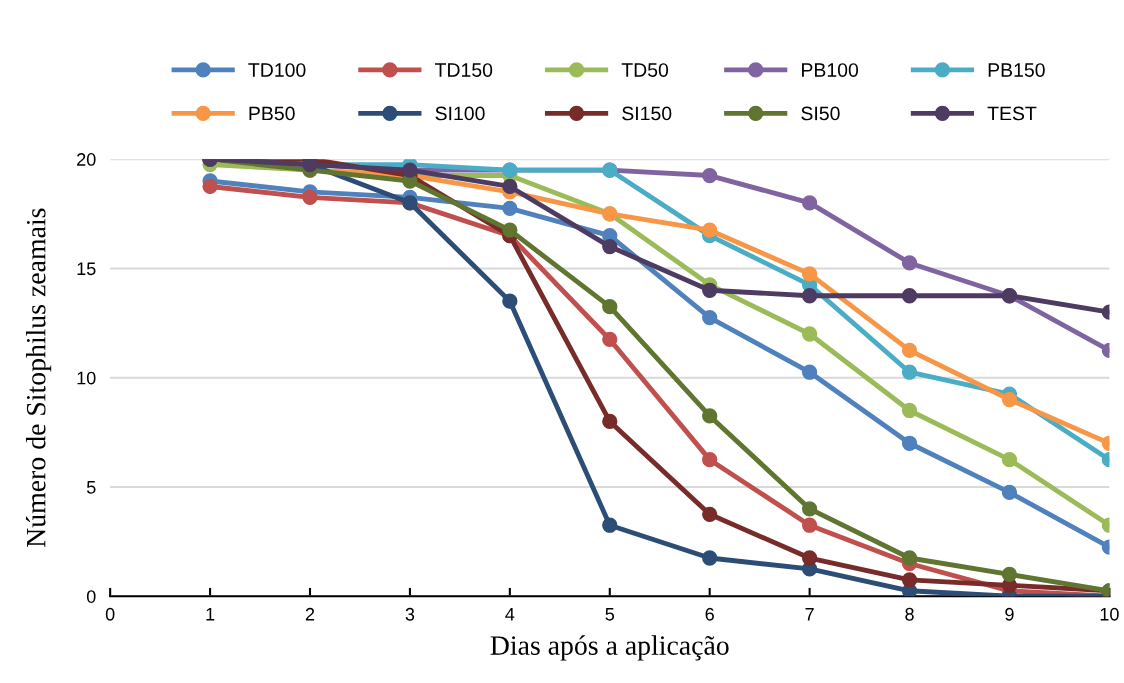 Image resolution: width=1124 pixels, height=683 pixels. I want to click on legend-label: SI100, so click(460, 113).